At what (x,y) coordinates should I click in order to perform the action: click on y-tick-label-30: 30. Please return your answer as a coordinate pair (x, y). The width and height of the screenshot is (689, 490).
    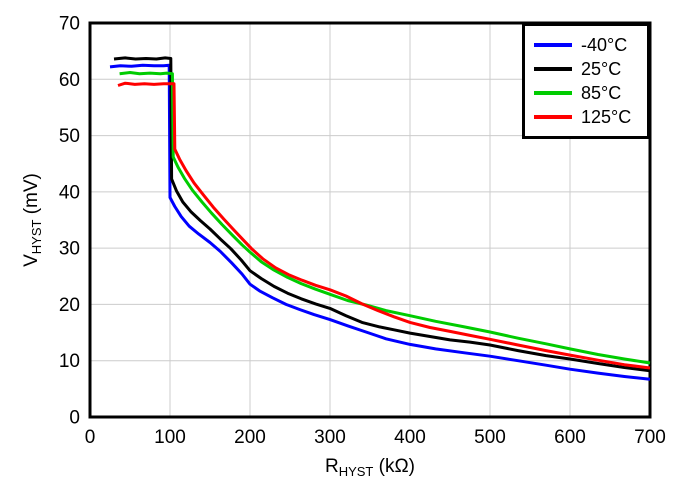
    Looking at the image, I should click on (69, 249).